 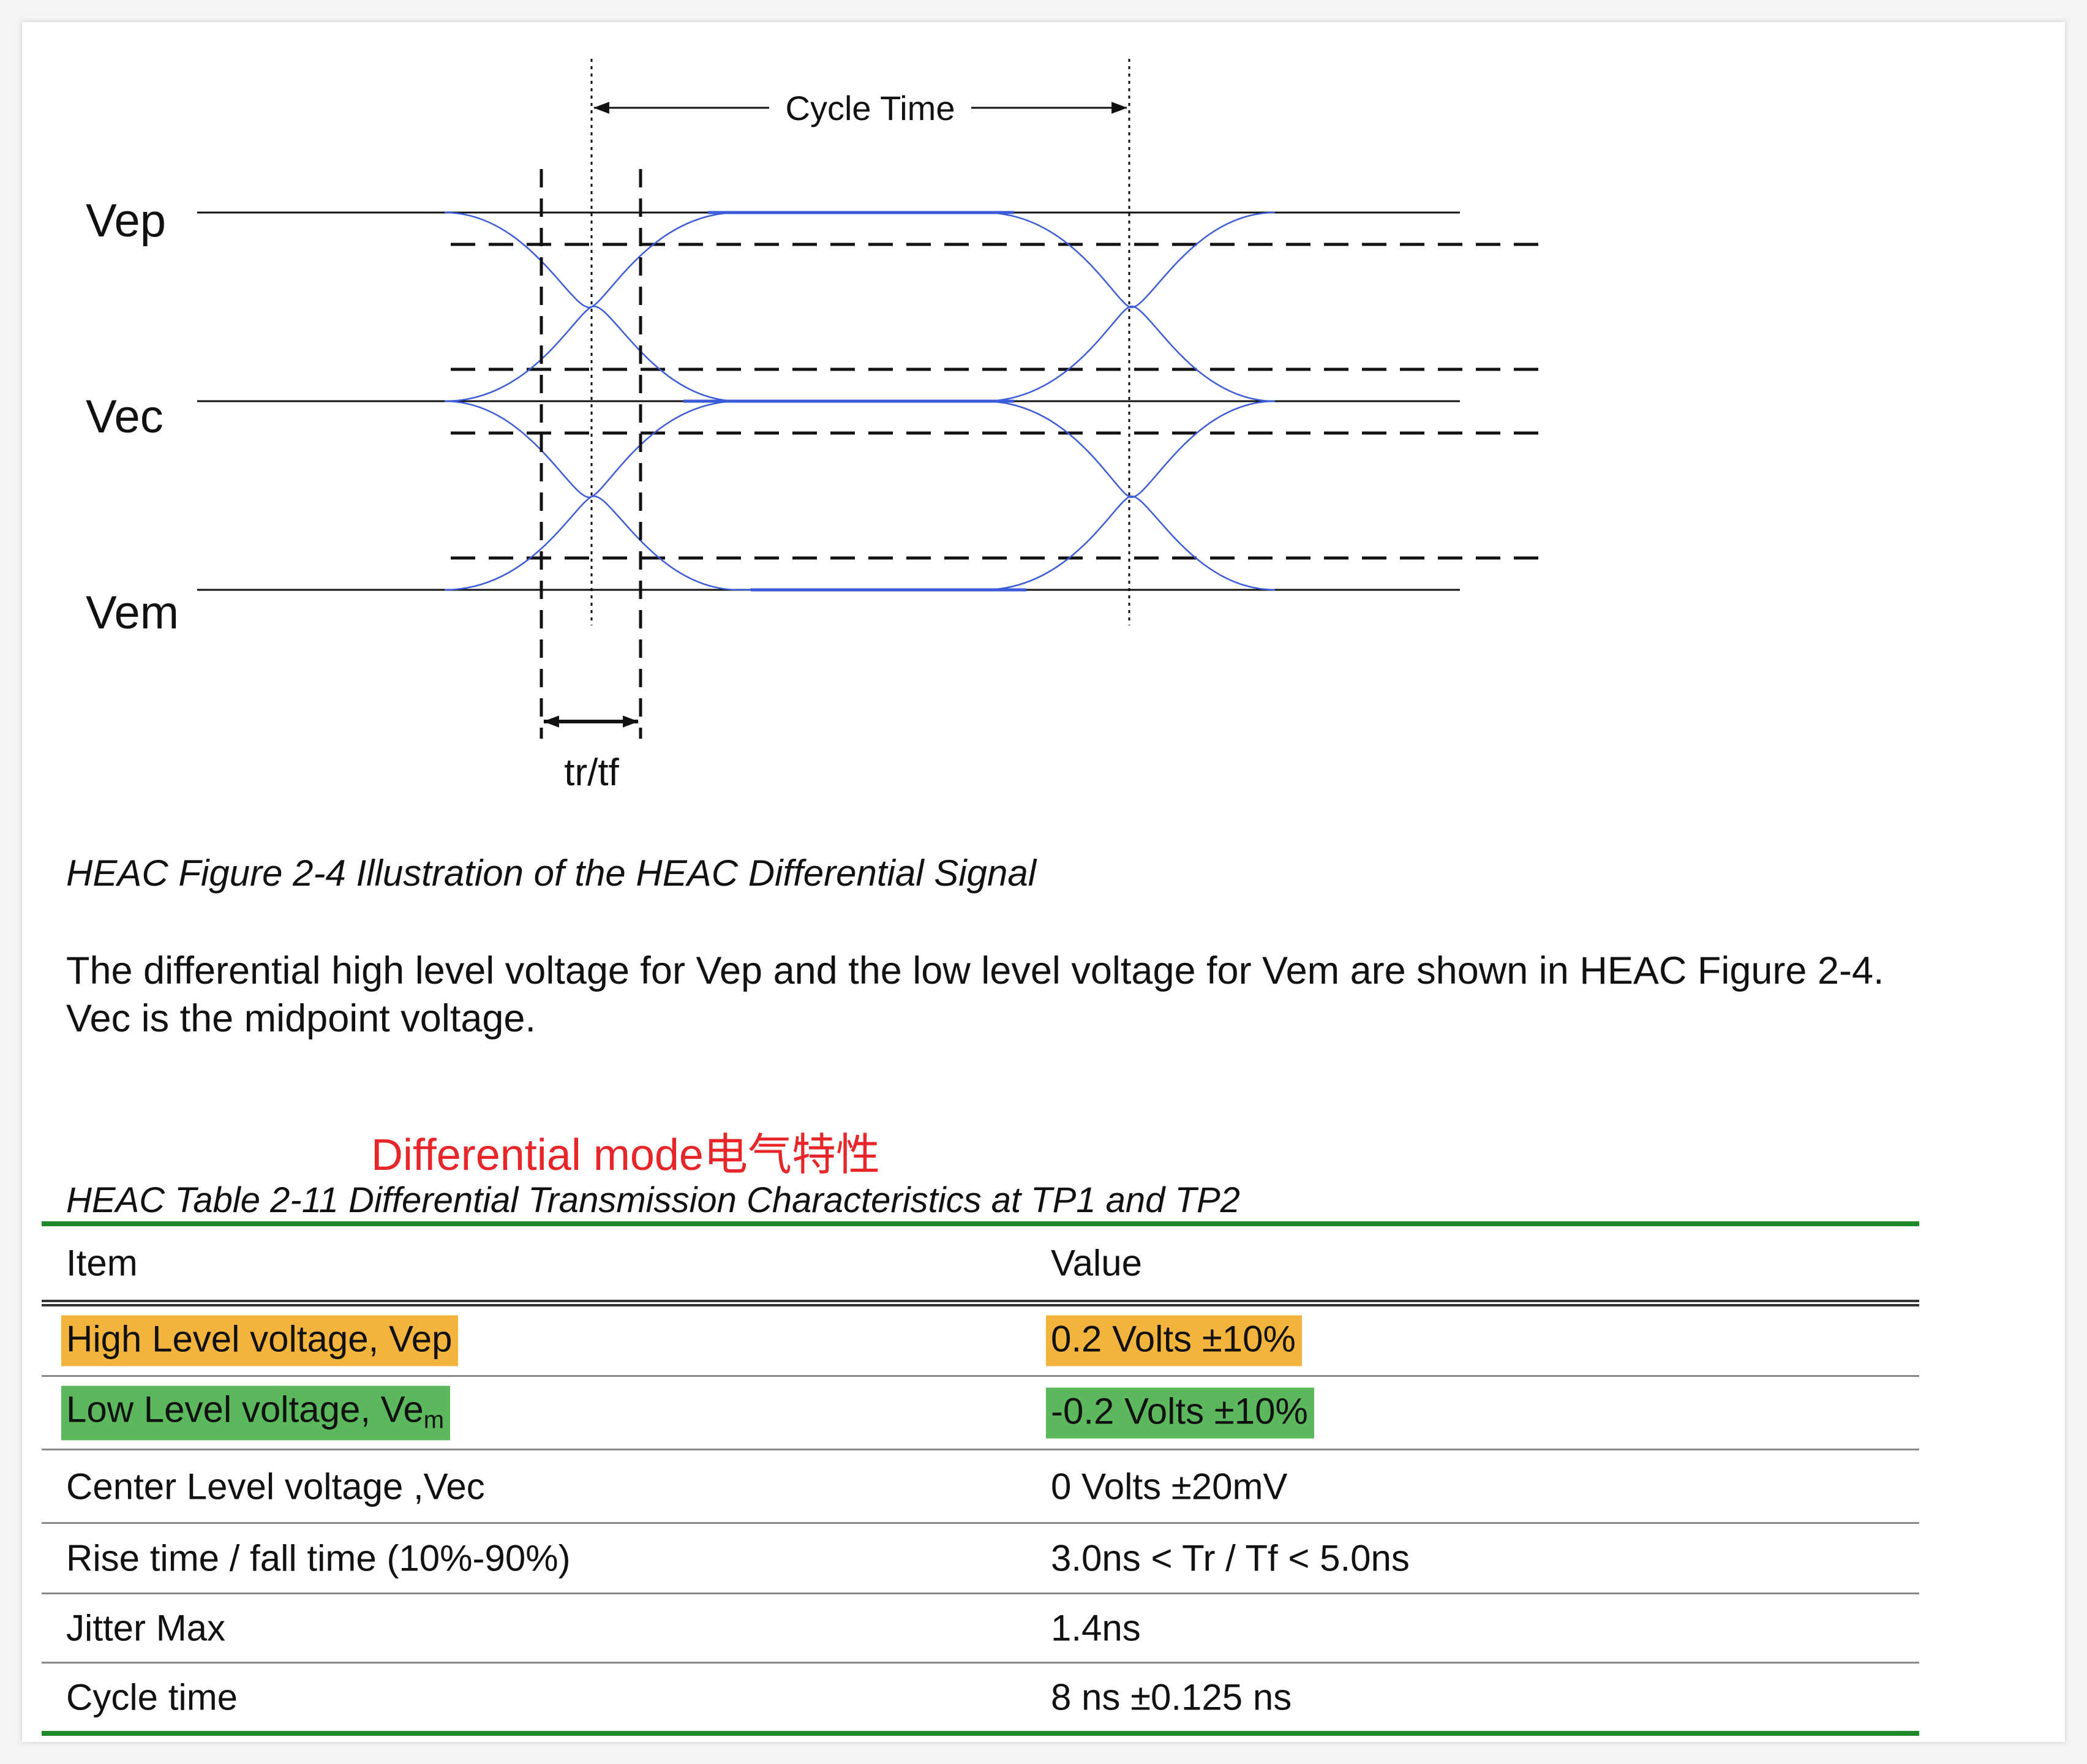 What do you see at coordinates (245, 1410) in the screenshot?
I see `row-item-main: Low Level voltage, Ve` at bounding box center [245, 1410].